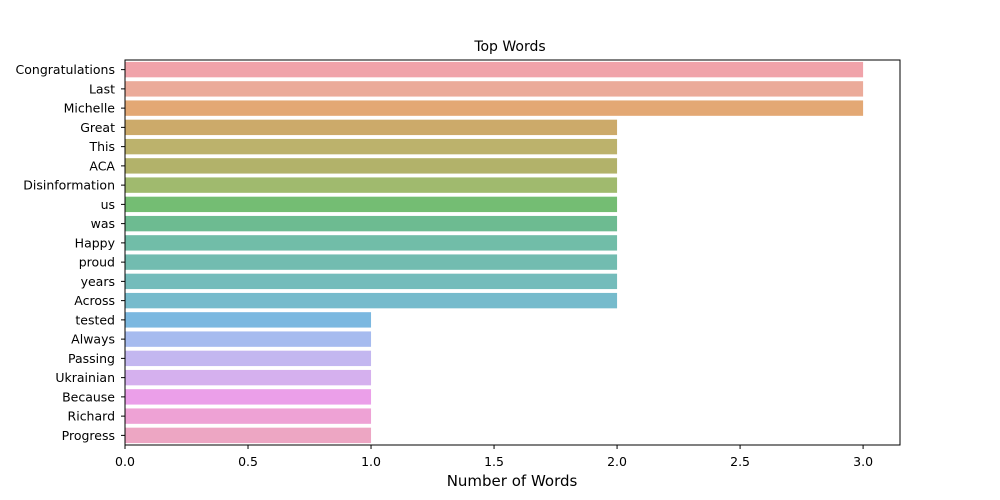 Image resolution: width=1000 pixels, height=500 pixels. I want to click on bar-because, so click(248, 397).